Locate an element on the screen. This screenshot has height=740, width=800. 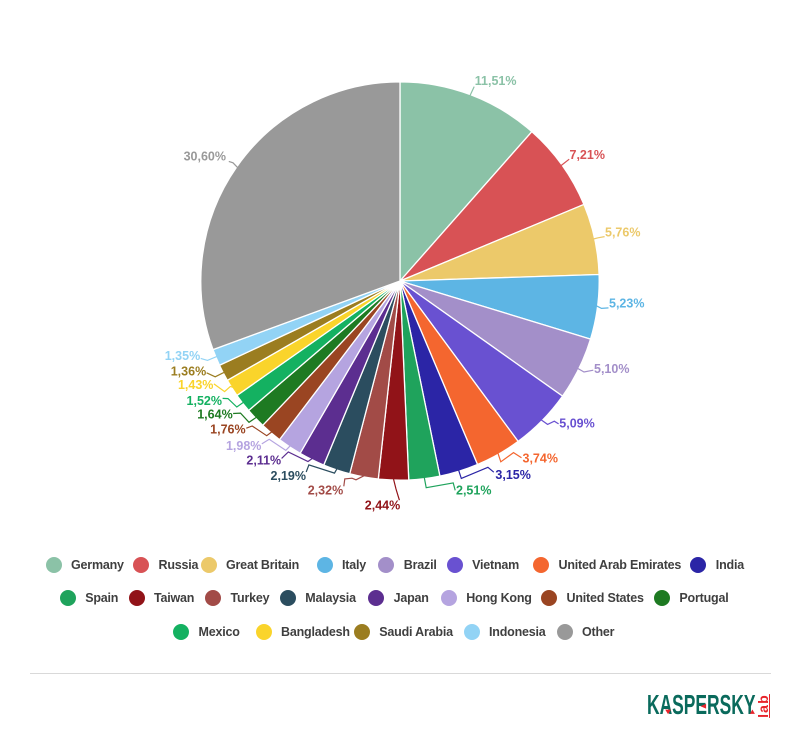
svg-text: 2,51% is located at coordinates (473, 490).